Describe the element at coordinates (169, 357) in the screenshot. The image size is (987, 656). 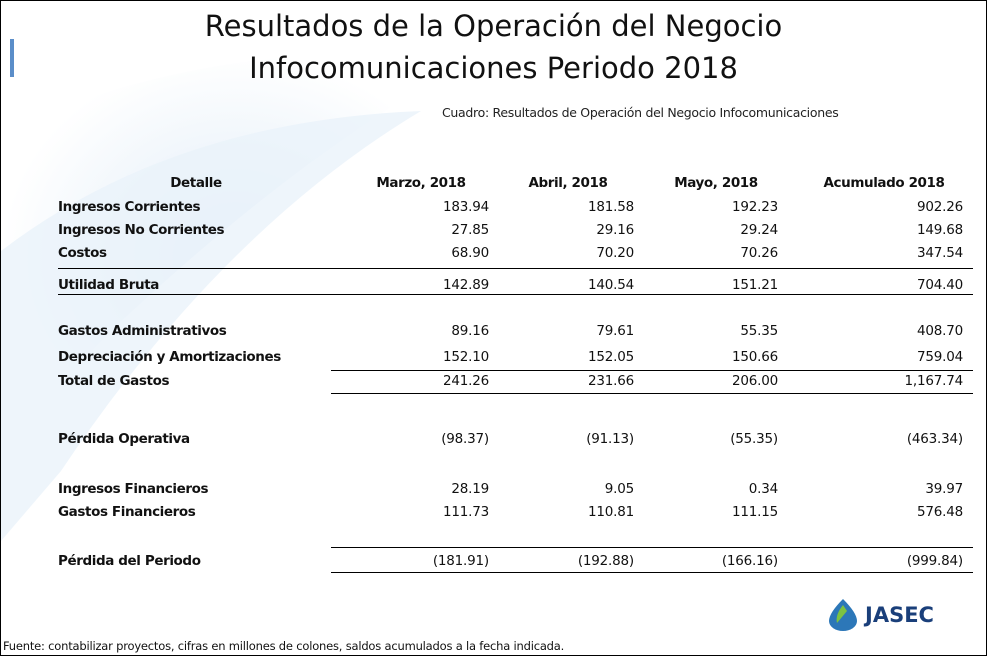
I see `row-label: Depreciación y Amortizaciones` at that location.